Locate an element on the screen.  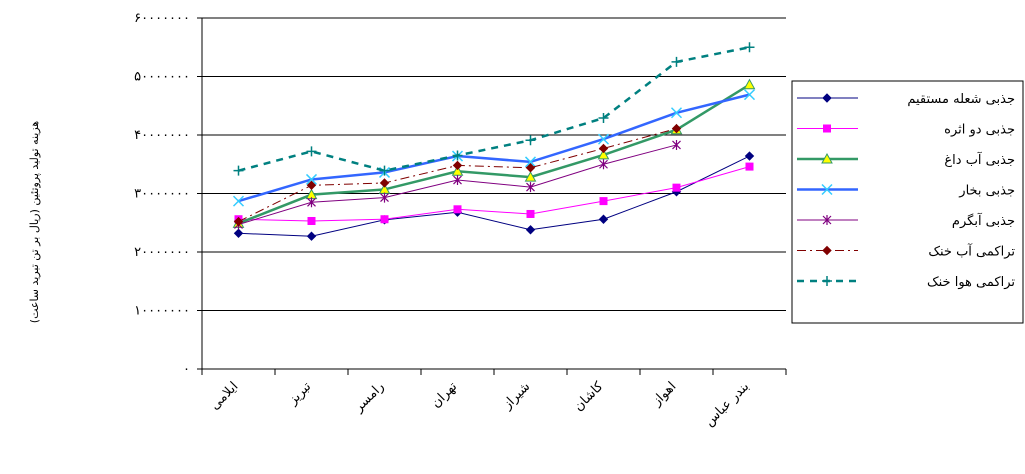
x-tick-label: رامسر is located at coordinates (369, 397).